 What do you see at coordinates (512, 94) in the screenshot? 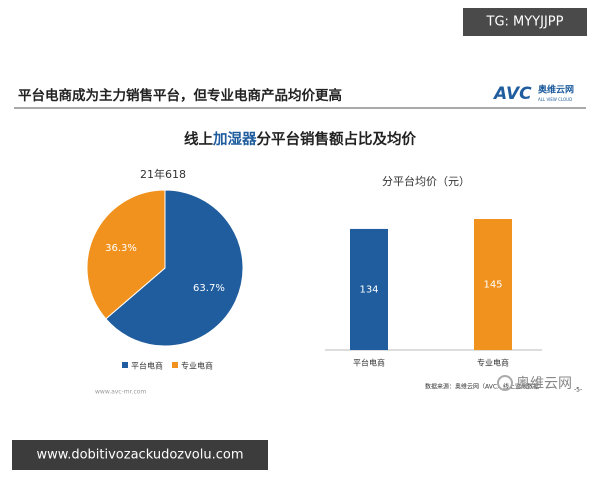
I see `logo: AVC` at bounding box center [512, 94].